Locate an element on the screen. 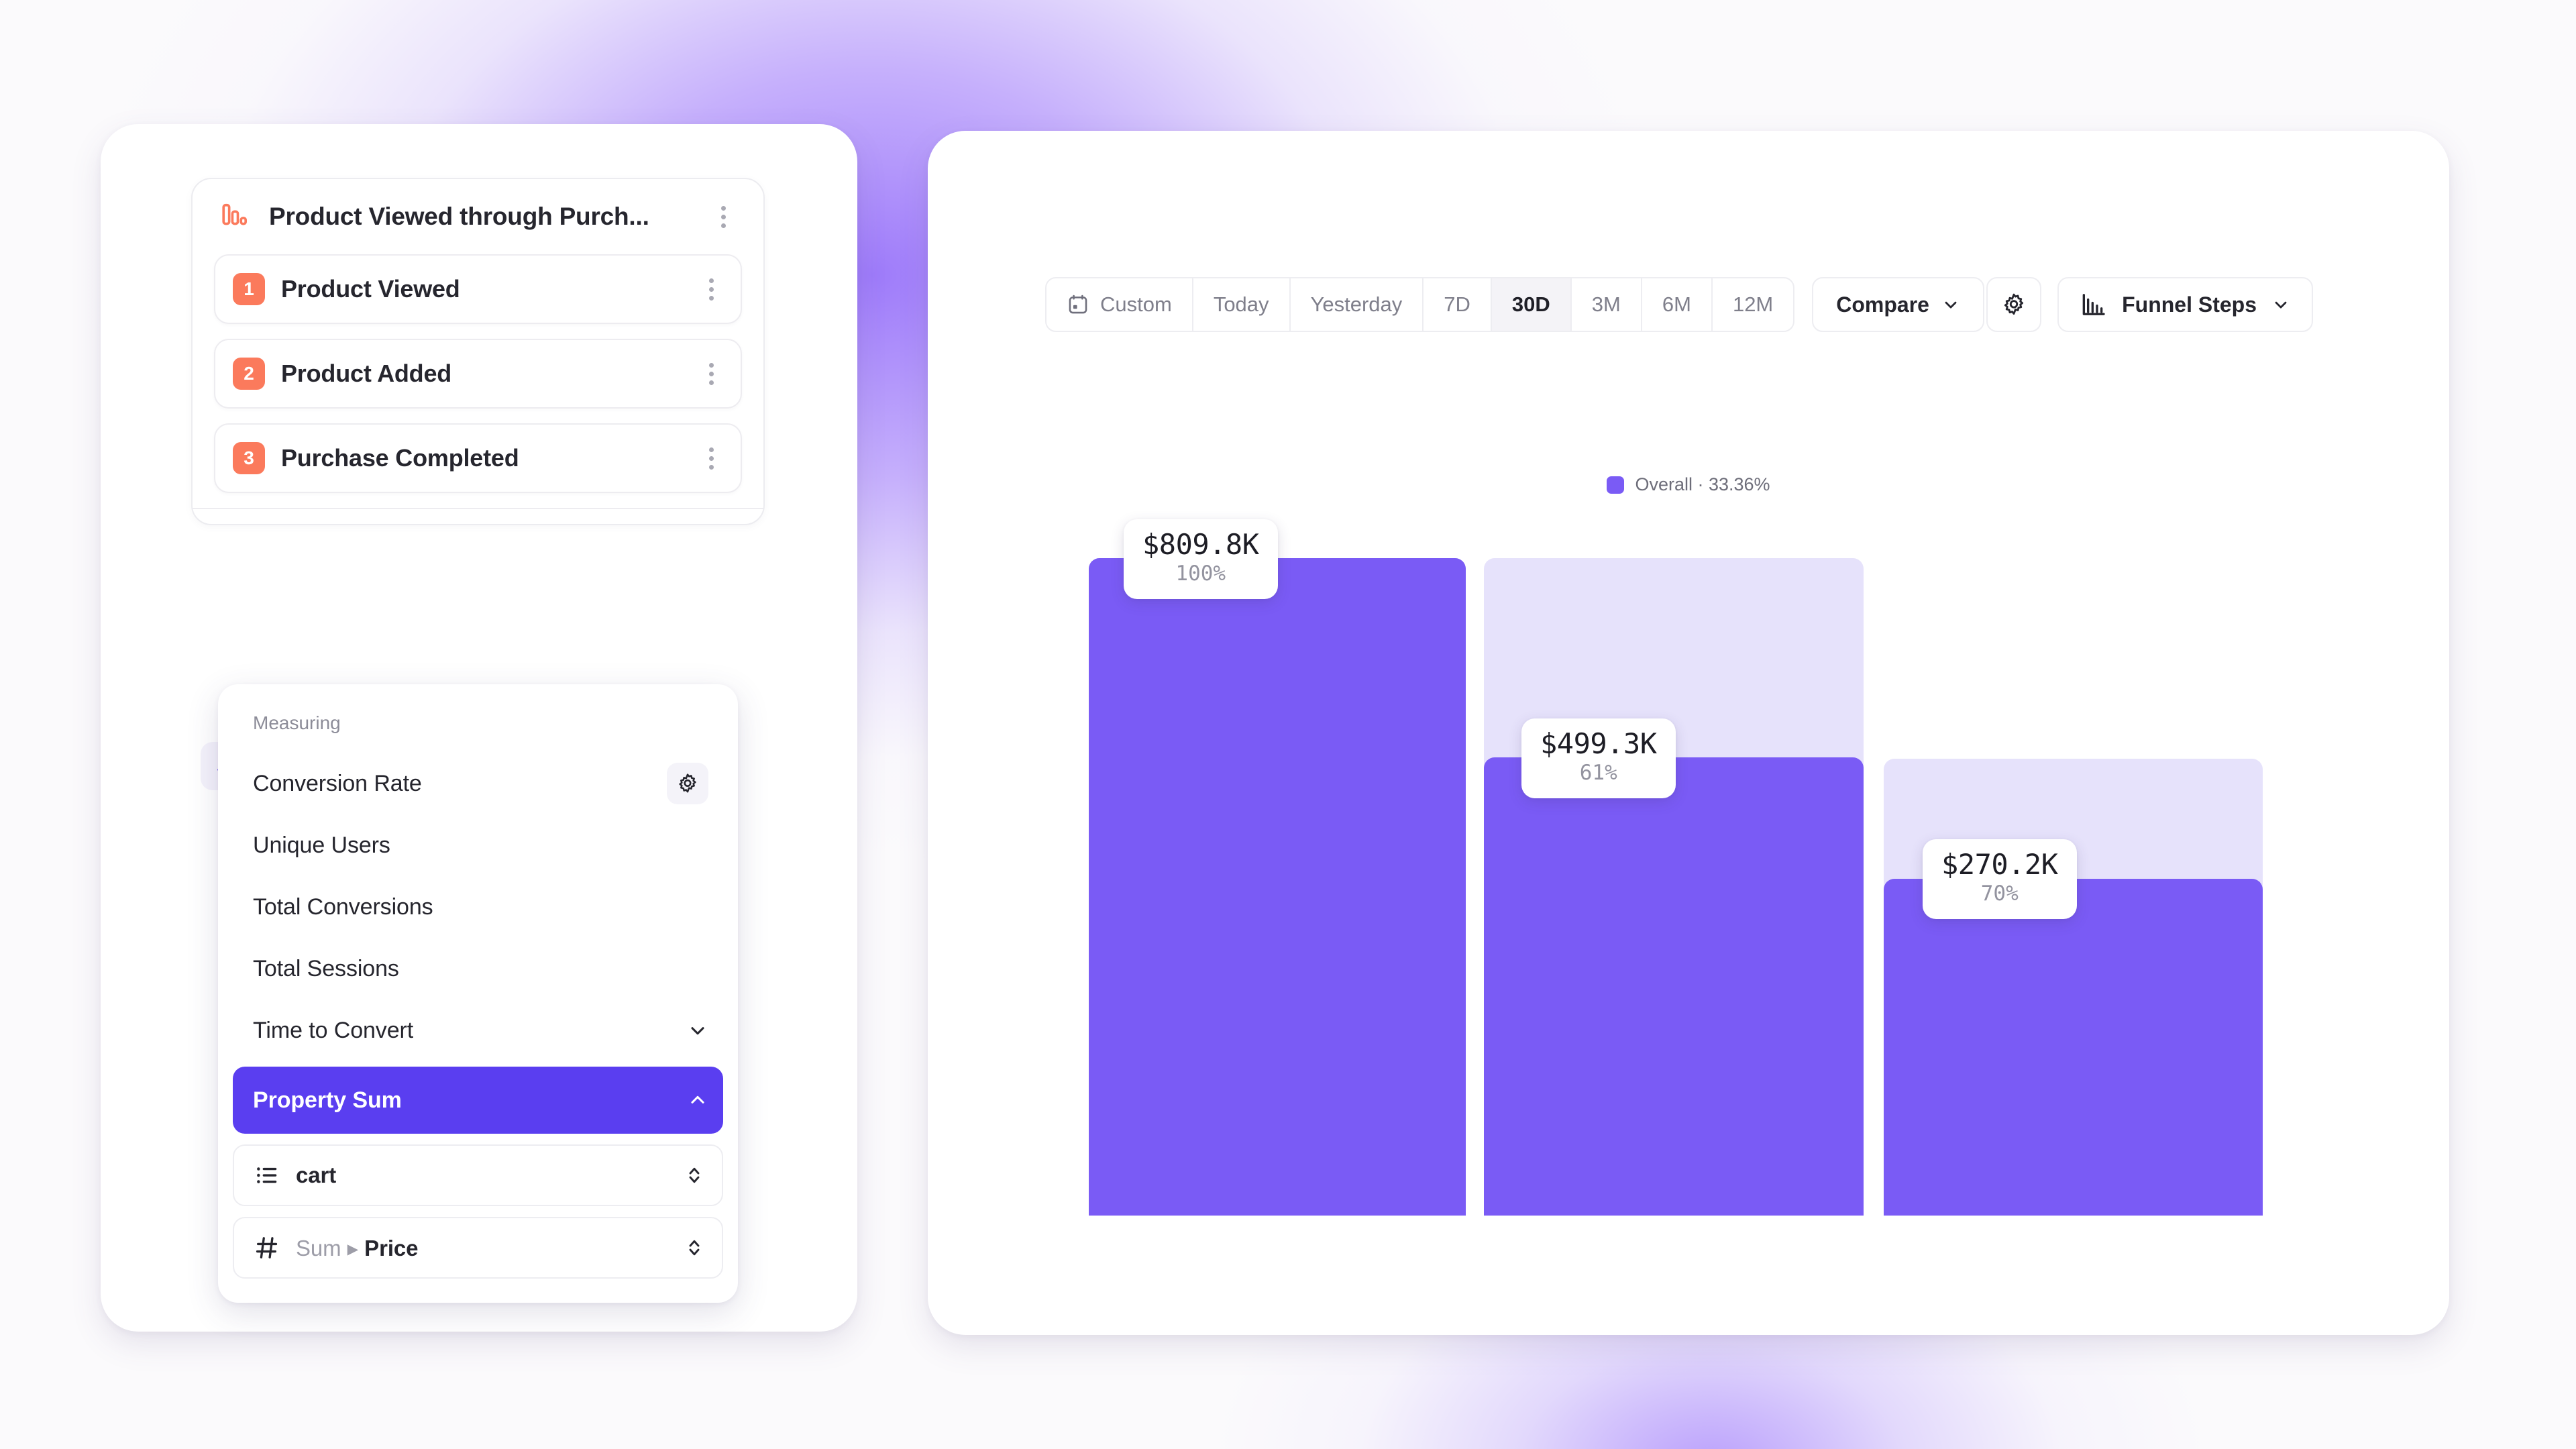 The height and width of the screenshot is (1449, 2576). bar-column-1: $809.8K 100% is located at coordinates (1277, 867).